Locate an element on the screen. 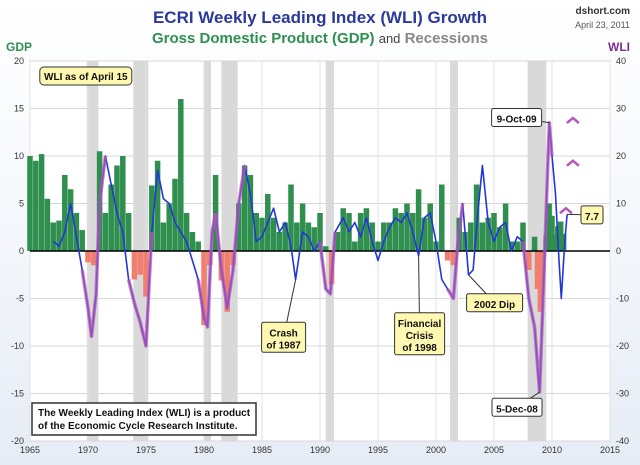 The width and height of the screenshot is (640, 465). annotation-peak-2009-box is located at coordinates (517, 117).